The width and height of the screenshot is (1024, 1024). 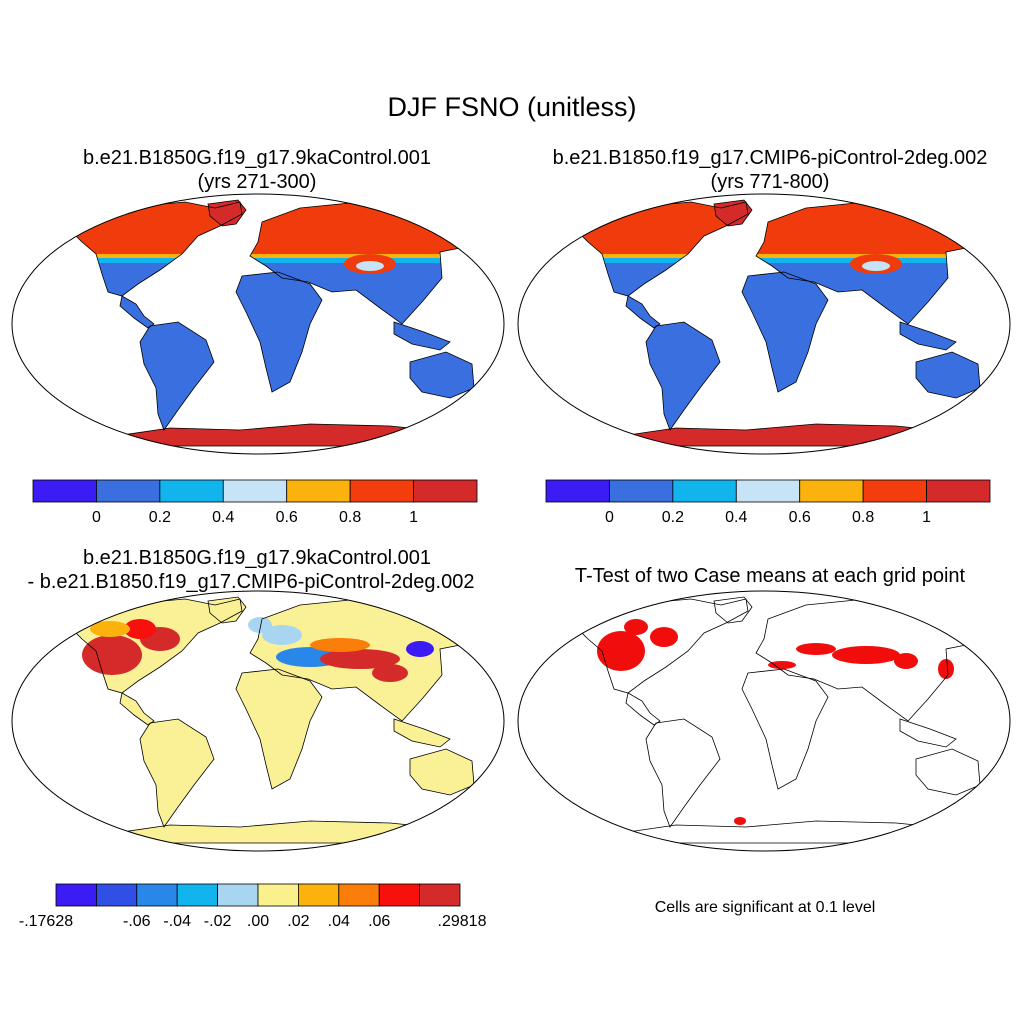 I want to click on map-diff, so click(x=258, y=721).